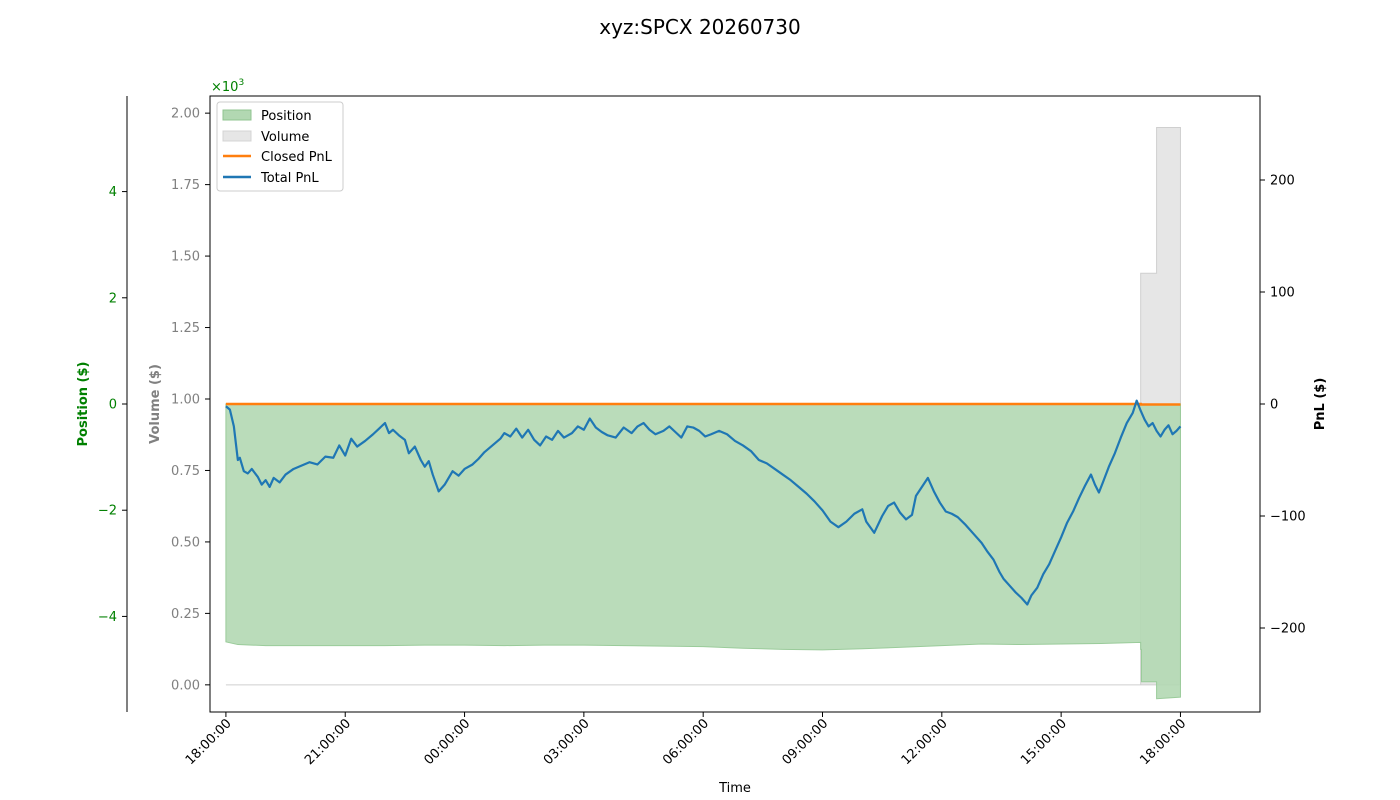  I want to click on volume-tick-label: 2.00, so click(185, 114).